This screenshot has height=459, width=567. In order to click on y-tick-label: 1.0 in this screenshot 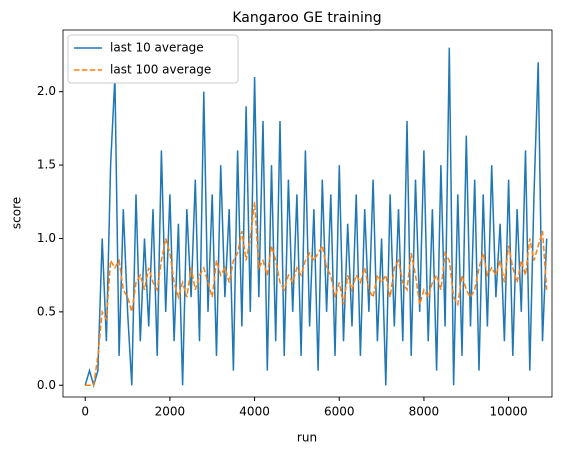, I will do `click(46, 238)`.